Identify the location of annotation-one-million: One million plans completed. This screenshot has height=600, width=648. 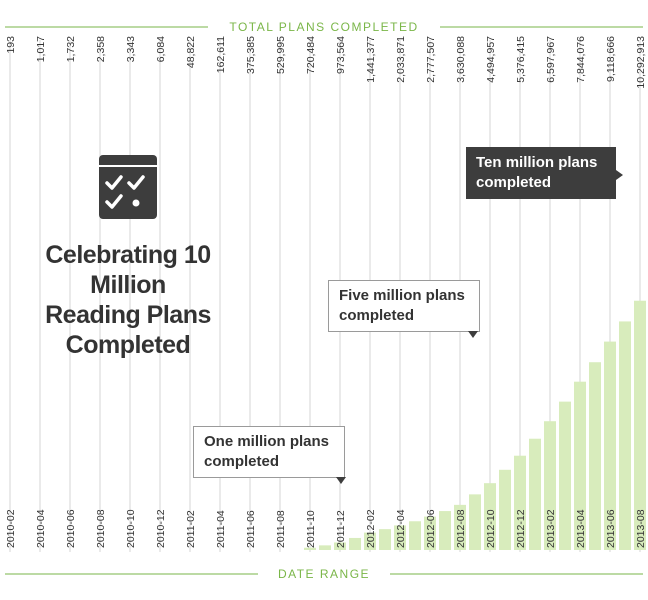
(269, 455).